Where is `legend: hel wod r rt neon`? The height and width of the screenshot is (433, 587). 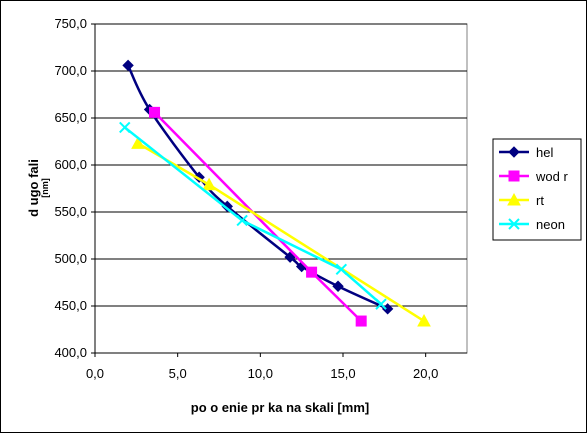
legend: hel wod r rt neon is located at coordinates (537, 189).